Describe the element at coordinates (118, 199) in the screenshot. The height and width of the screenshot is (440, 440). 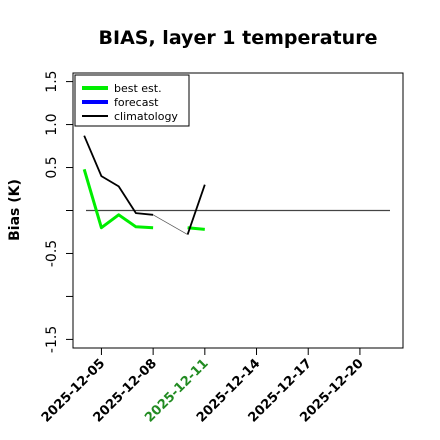
I see `series-line-best-est-` at that location.